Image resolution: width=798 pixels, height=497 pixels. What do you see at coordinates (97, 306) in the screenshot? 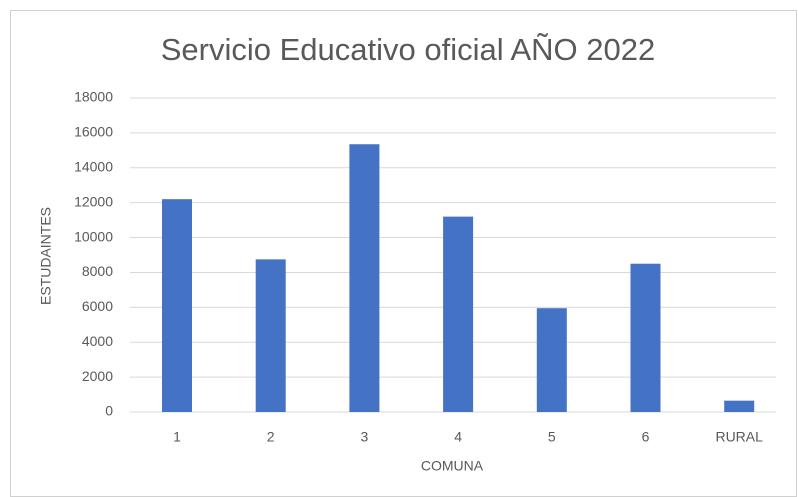
I see `y-tick-label: 6000` at bounding box center [97, 306].